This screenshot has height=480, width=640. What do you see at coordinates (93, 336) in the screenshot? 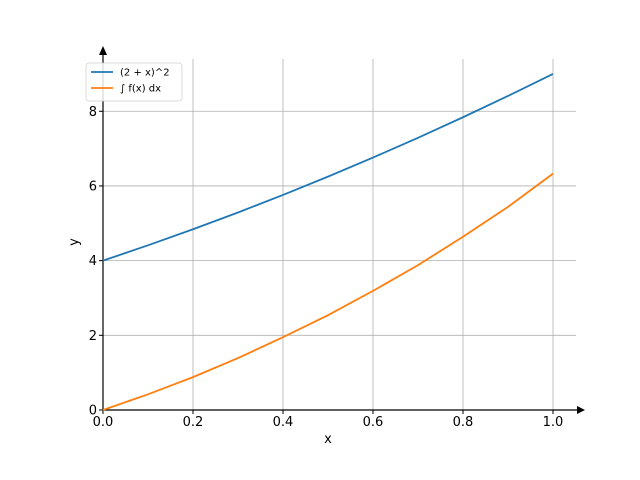
I see `y-tick-label: 2` at bounding box center [93, 336].